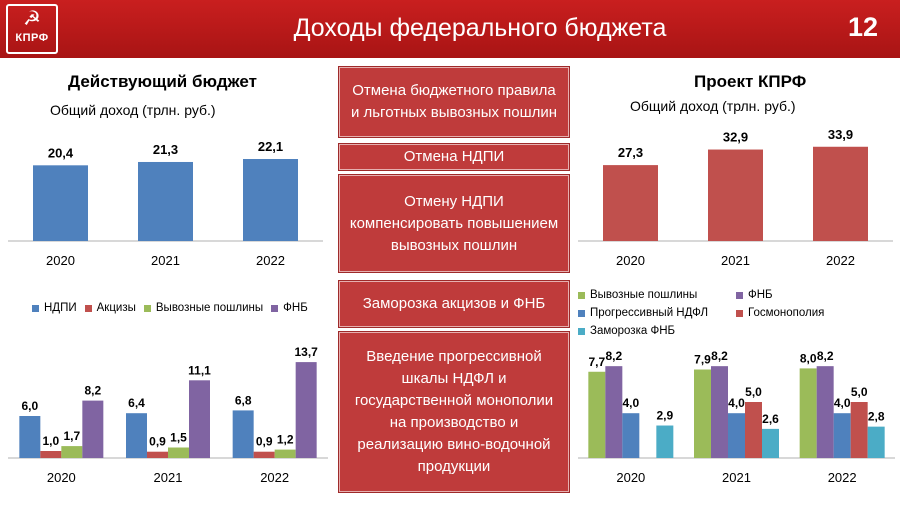 This screenshot has width=900, height=506. I want to click on current-breakdown-data-label: 1,0, so click(50, 441).